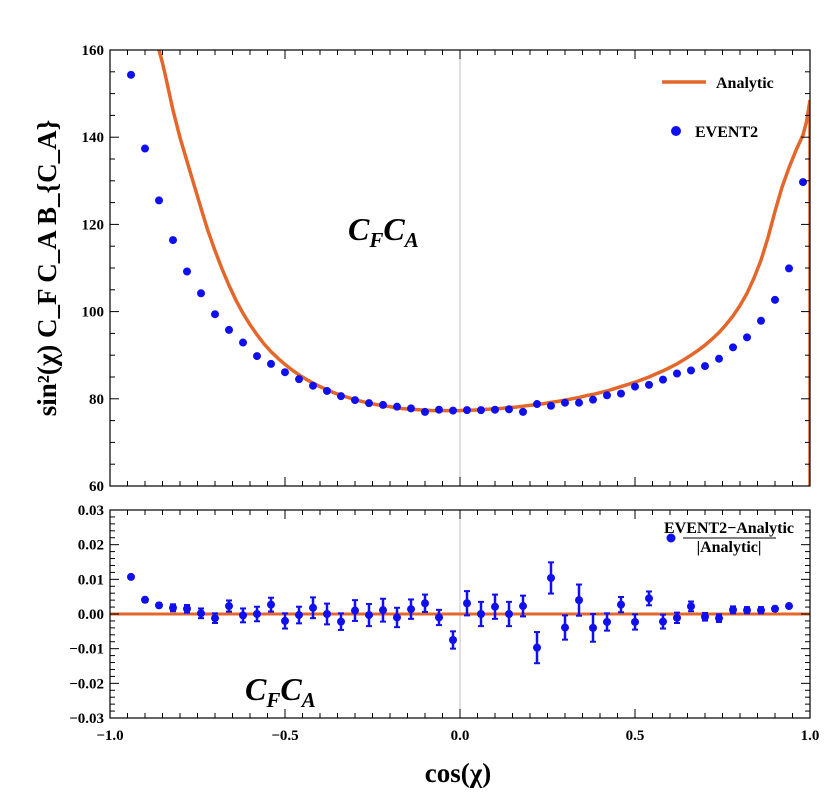 This screenshot has width=830, height=806. Describe the element at coordinates (460, 613) in the screenshot. I see `residual-points-group` at that location.